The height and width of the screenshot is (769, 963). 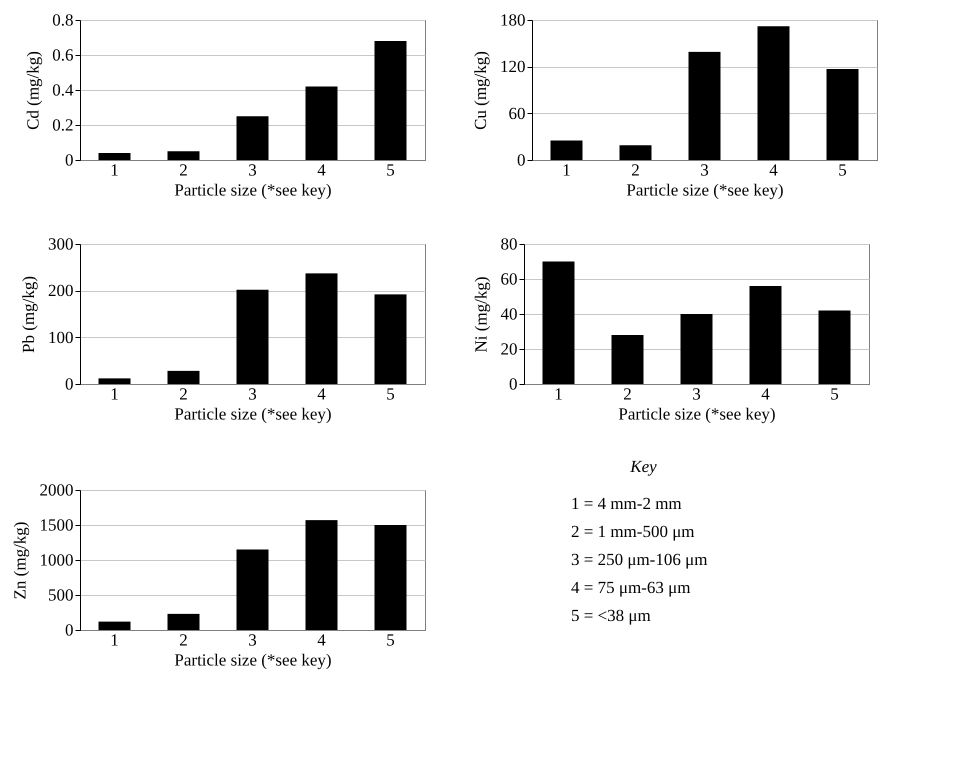 What do you see at coordinates (63, 55) in the screenshot?
I see `y-tick-label: 0.6` at bounding box center [63, 55].